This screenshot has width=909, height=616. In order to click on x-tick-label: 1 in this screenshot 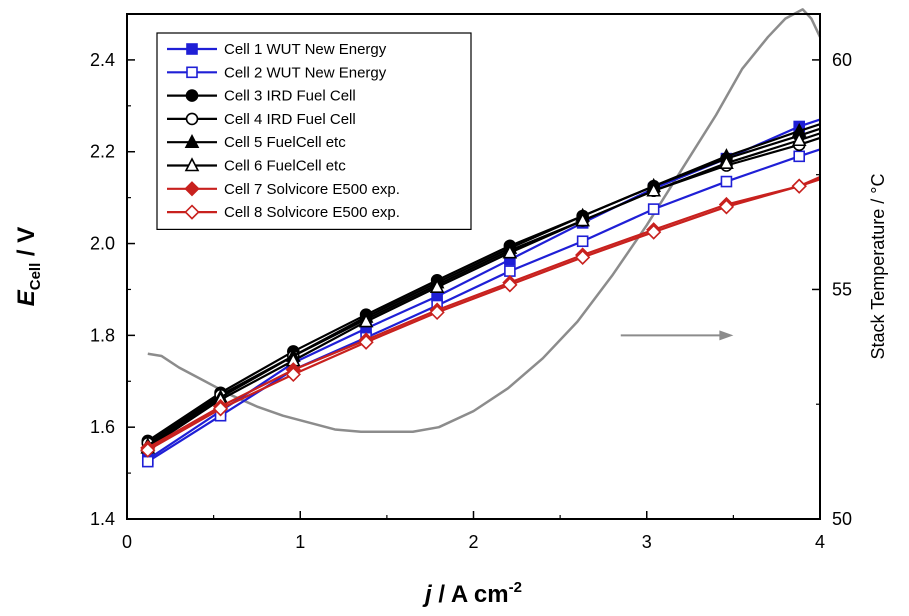, I will do `click(300, 542)`.